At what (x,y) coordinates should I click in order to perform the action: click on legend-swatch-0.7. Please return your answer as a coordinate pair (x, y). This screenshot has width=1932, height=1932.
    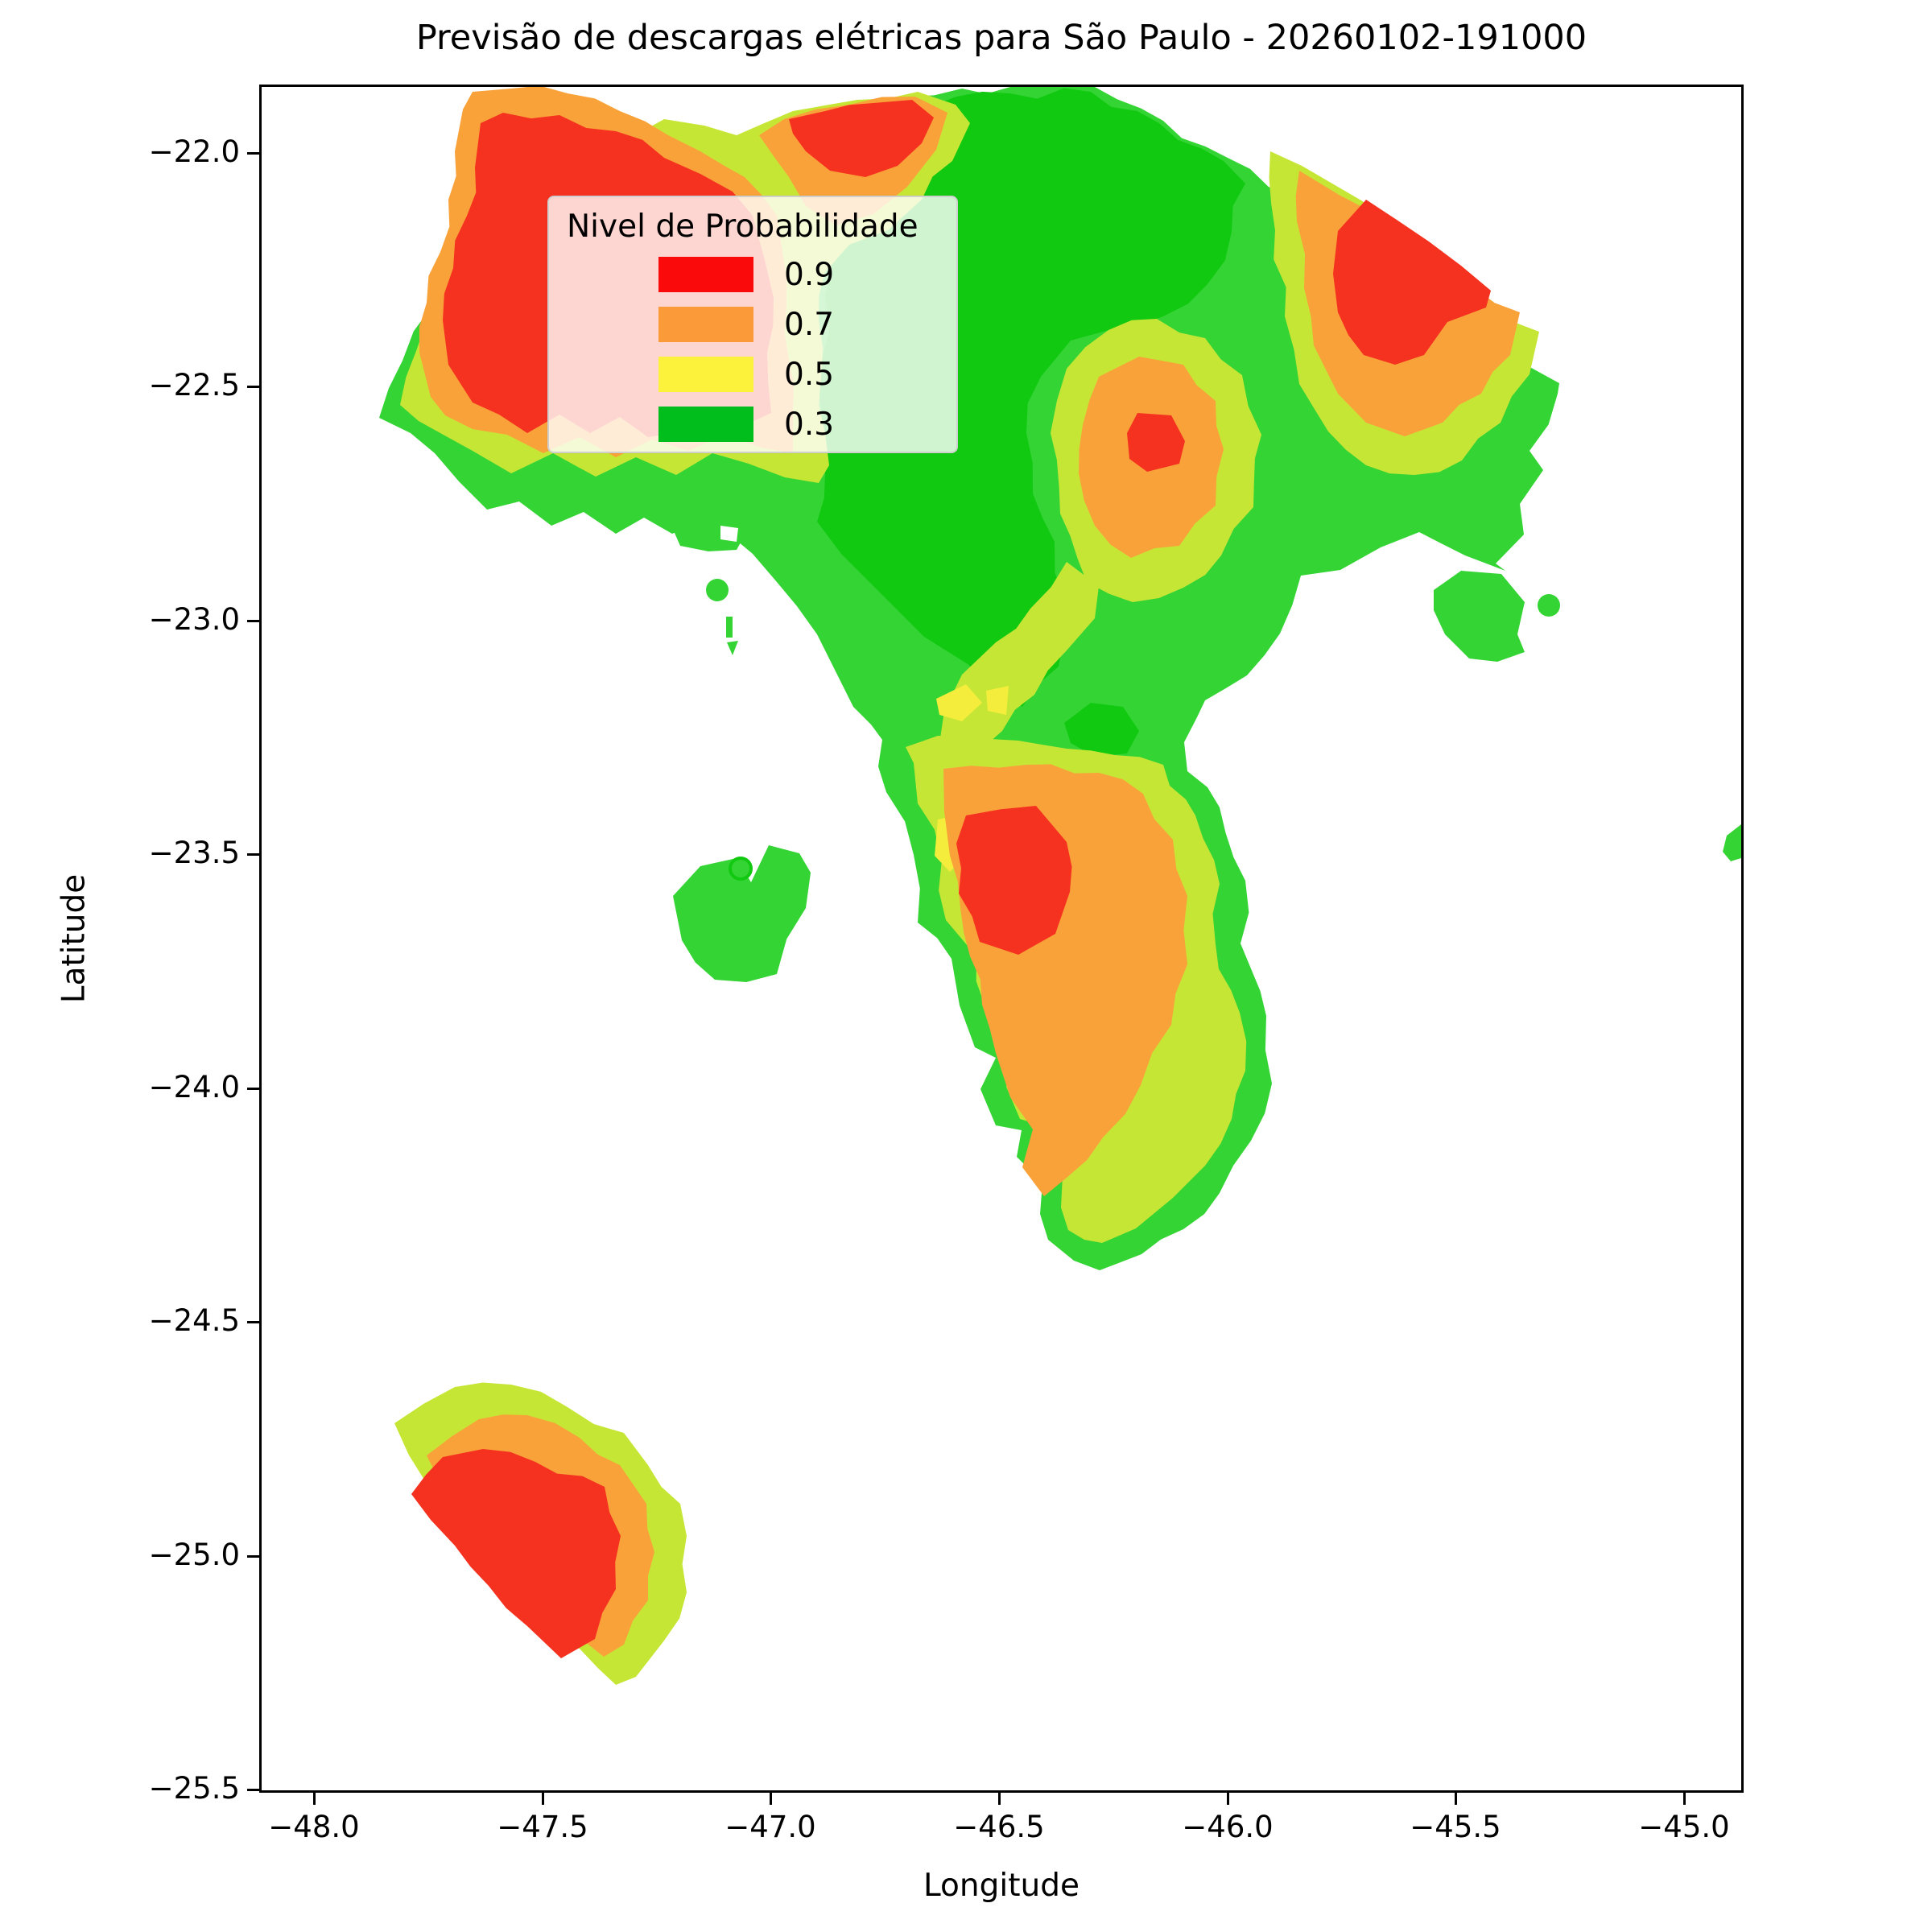
    Looking at the image, I should click on (705, 324).